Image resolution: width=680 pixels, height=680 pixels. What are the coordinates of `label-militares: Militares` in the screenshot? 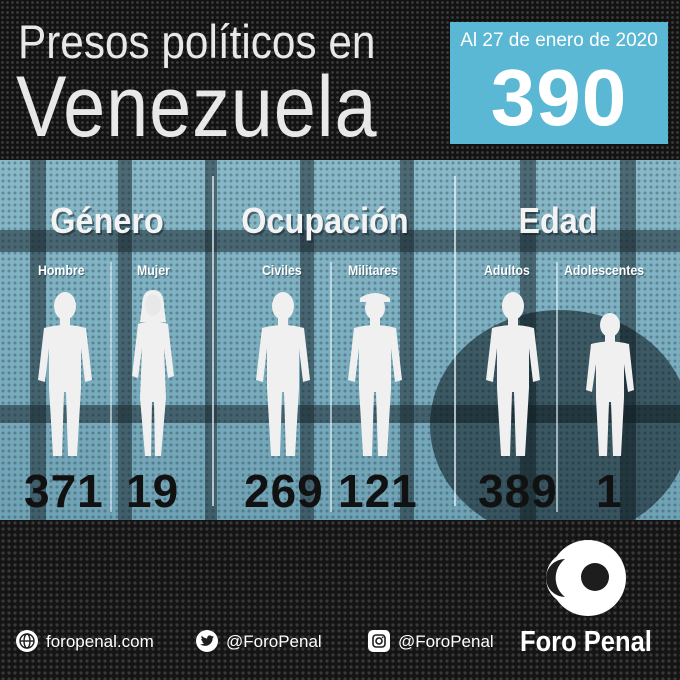 It's located at (373, 270).